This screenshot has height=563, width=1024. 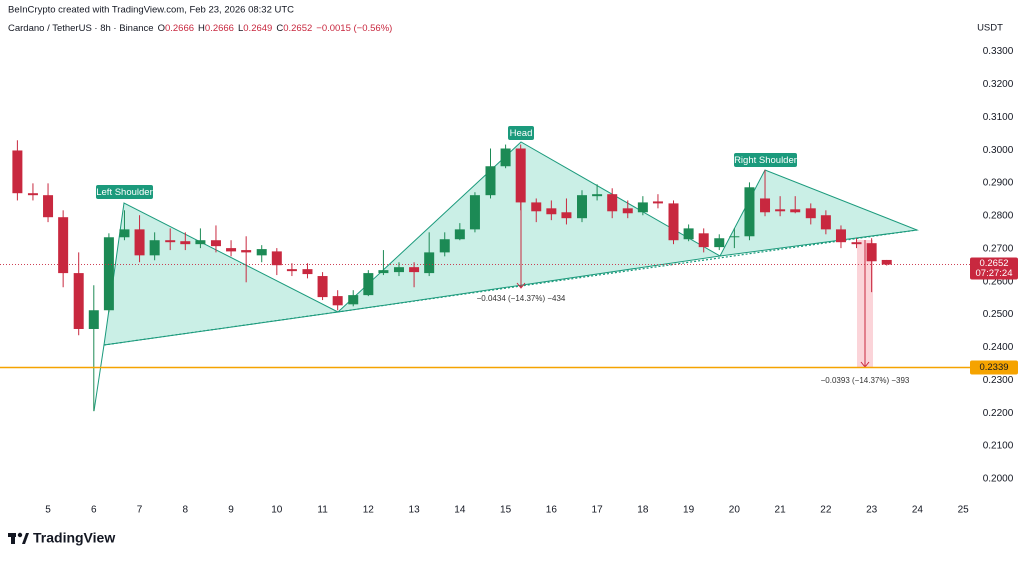 What do you see at coordinates (998, 150) in the screenshot?
I see `y-tick-label: 0.3000` at bounding box center [998, 150].